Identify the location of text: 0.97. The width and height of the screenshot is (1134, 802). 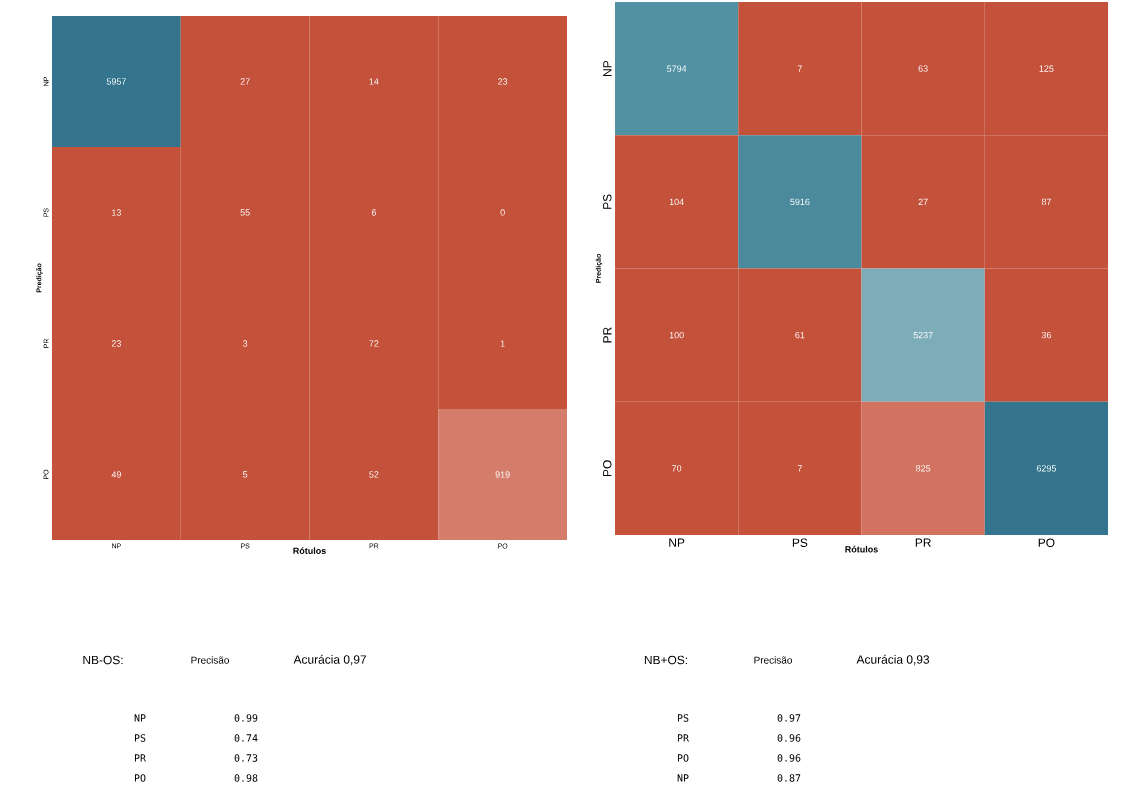
(789, 718).